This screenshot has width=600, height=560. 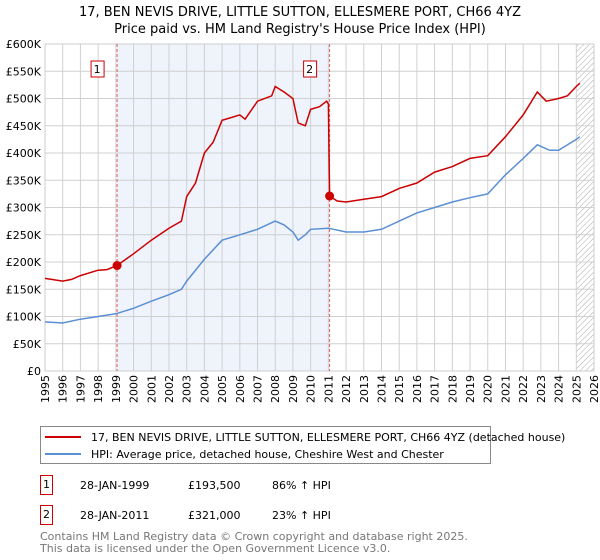 What do you see at coordinates (80, 389) in the screenshot?
I see `x-tick-label: 1997` at bounding box center [80, 389].